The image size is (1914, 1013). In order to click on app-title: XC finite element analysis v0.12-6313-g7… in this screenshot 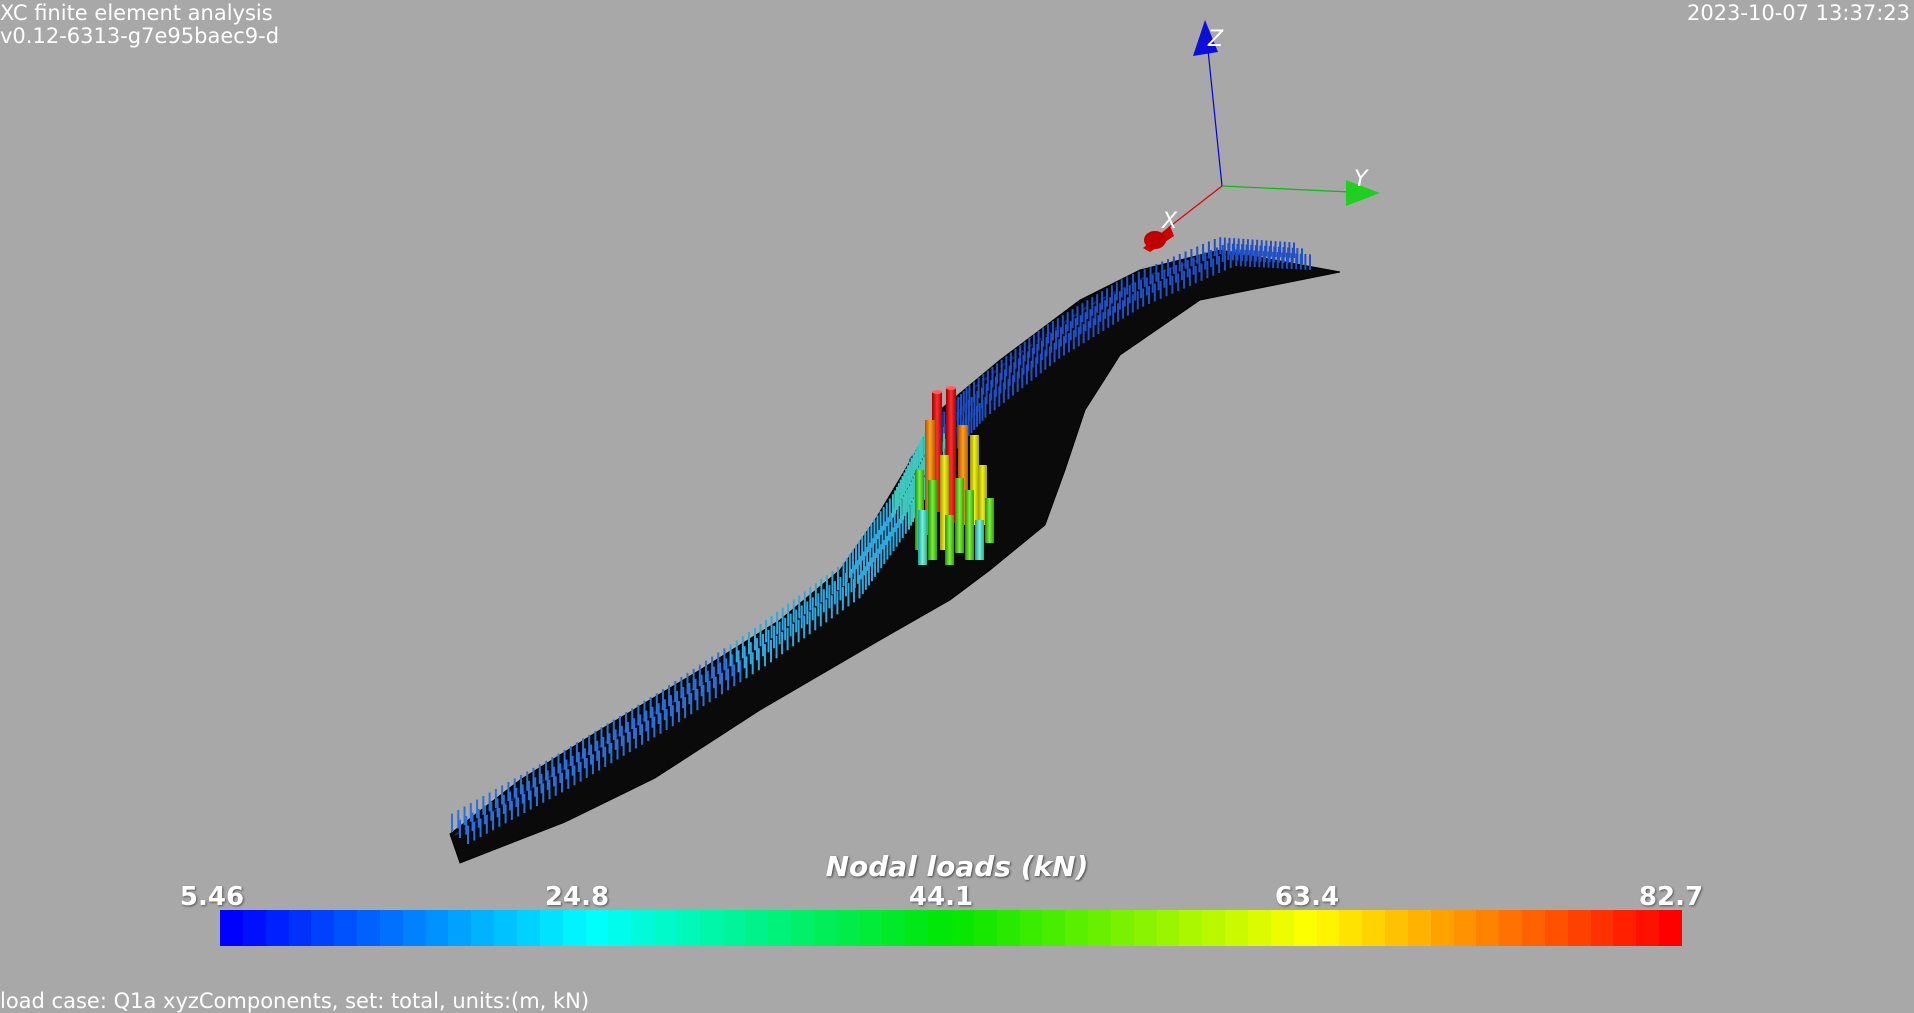, I will do `click(139, 25)`.